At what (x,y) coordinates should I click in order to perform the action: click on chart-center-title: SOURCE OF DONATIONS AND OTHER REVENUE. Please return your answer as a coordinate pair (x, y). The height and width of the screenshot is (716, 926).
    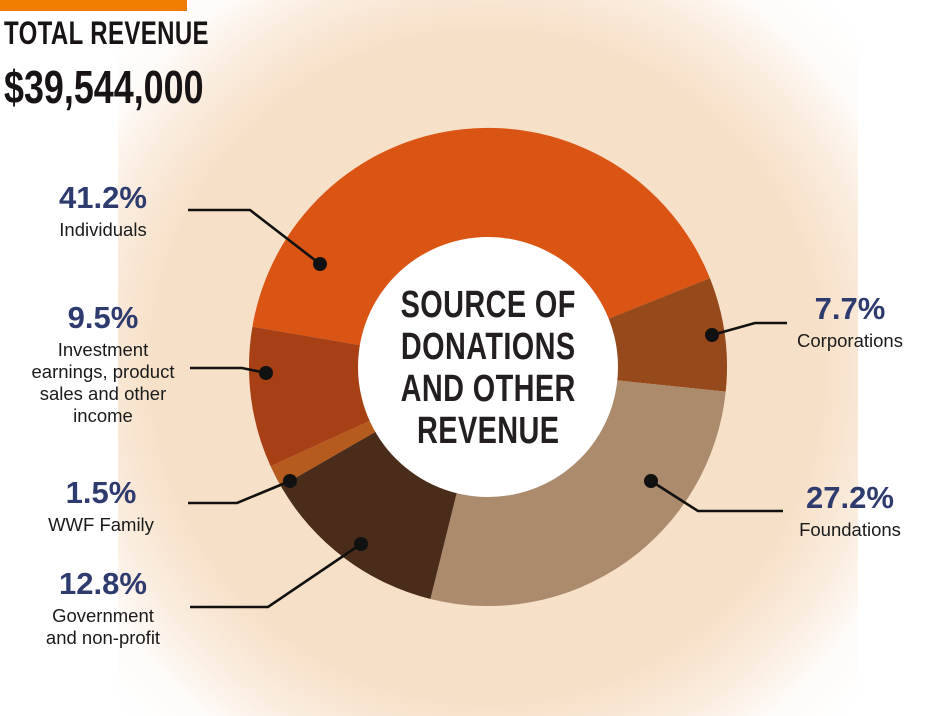
    Looking at the image, I should click on (488, 368).